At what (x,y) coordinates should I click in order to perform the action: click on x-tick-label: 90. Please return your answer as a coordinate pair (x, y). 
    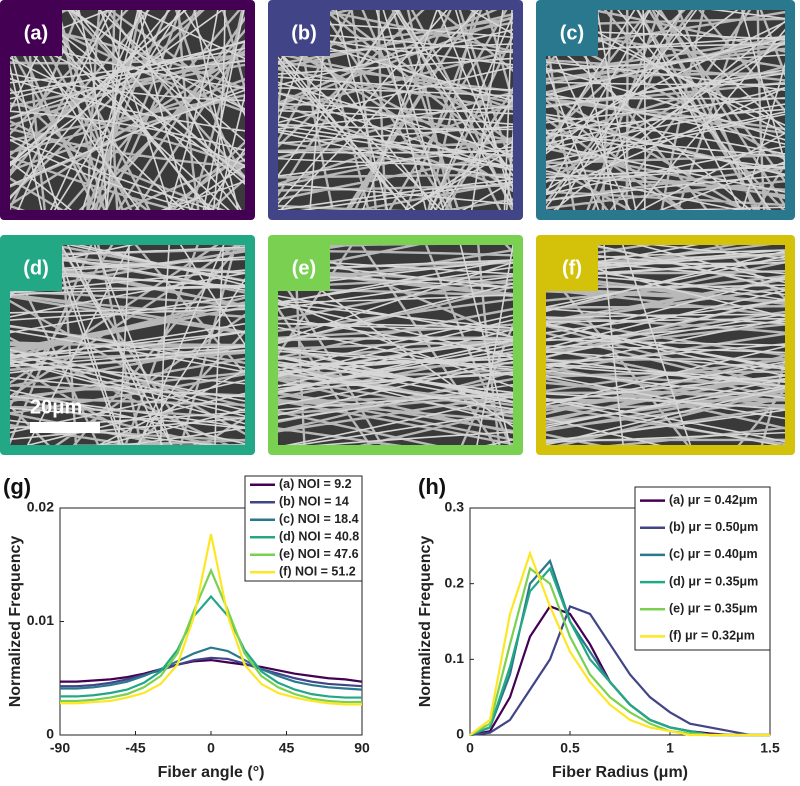
    Looking at the image, I should click on (362, 748).